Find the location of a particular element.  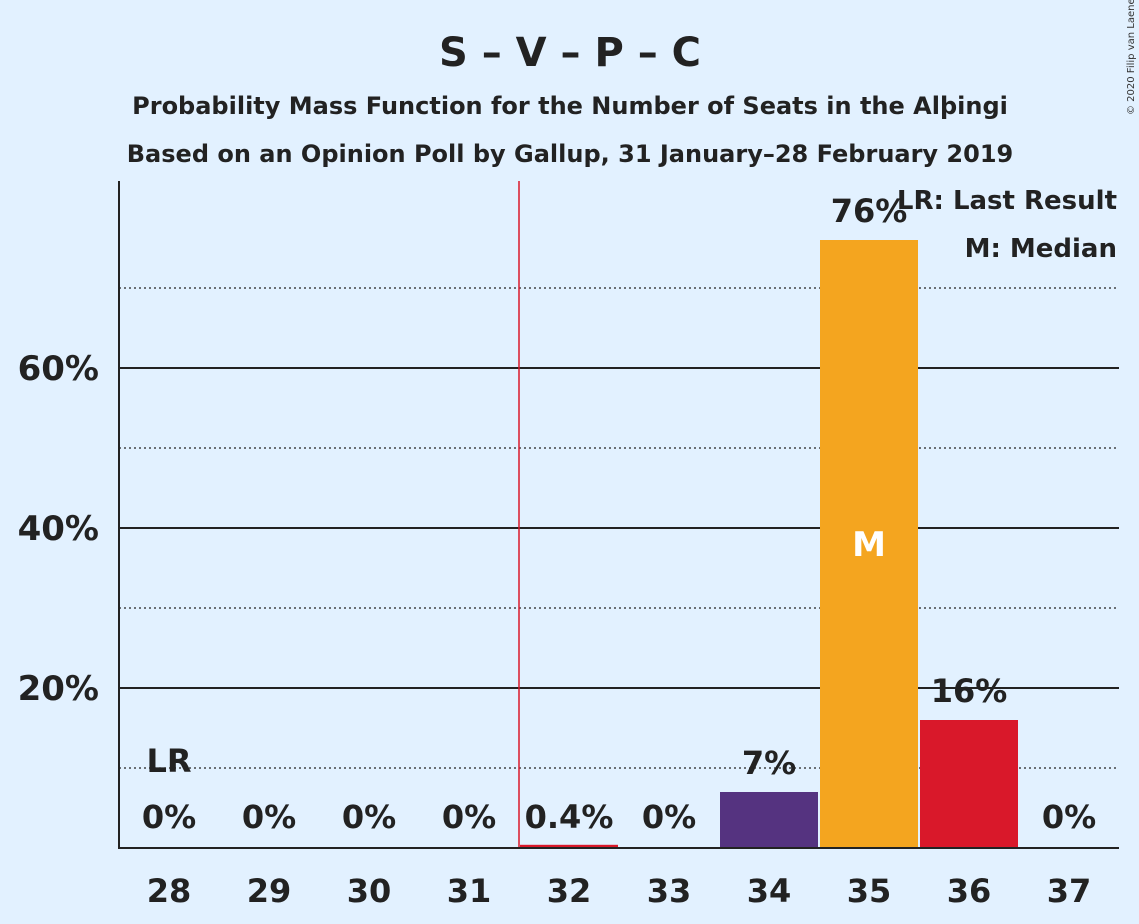

legend-median: M: Median is located at coordinates (1041, 249).